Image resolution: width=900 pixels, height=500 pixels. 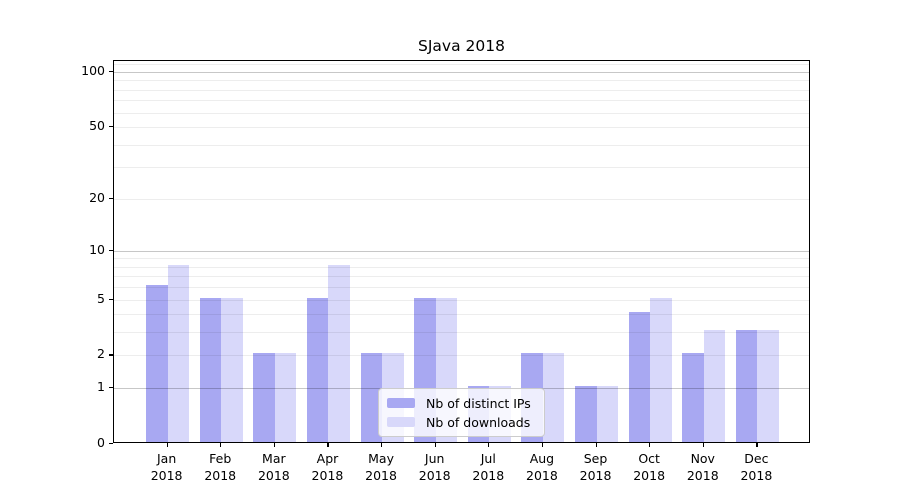 What do you see at coordinates (434, 458) in the screenshot?
I see `x-tick-month: Jun` at bounding box center [434, 458].